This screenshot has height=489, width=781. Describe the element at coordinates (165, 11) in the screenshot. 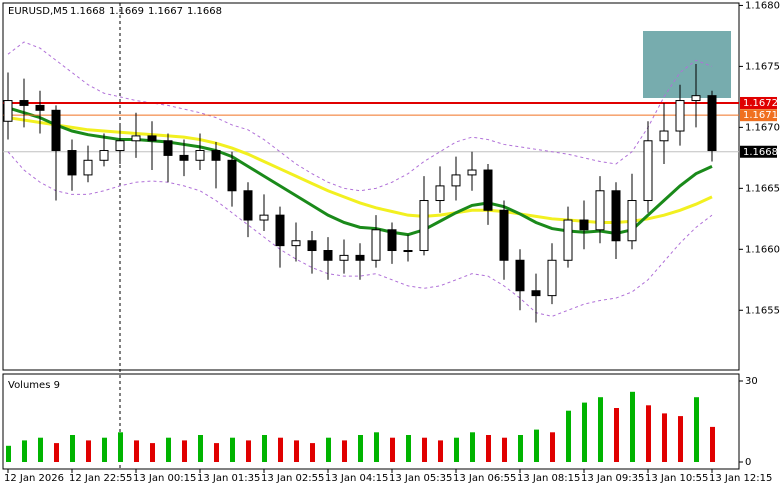

I see `header-price: 1.1667` at that location.